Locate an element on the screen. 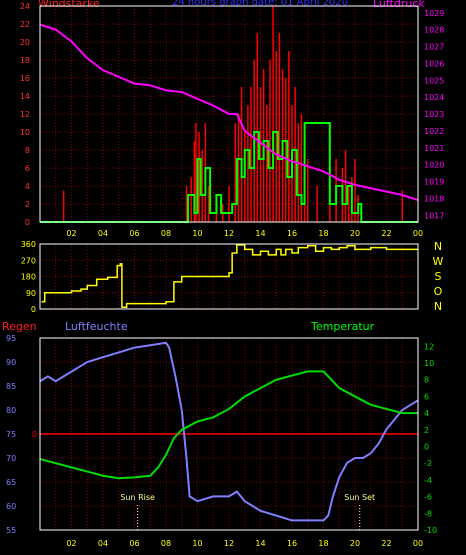 The image size is (466, 555). y-tick-wind: 4 is located at coordinates (27, 186).